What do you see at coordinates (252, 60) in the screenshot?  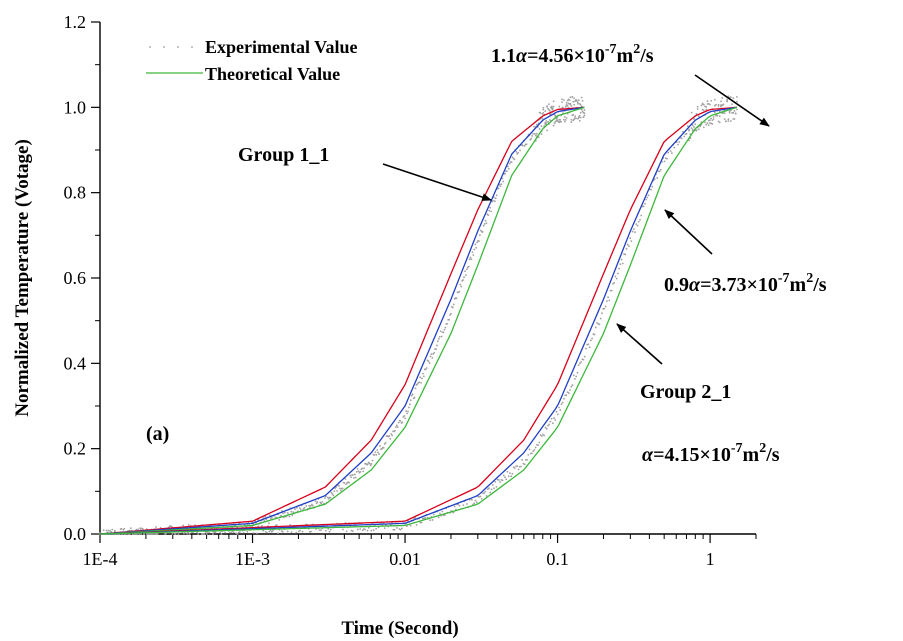 I see `legend: Experimental Value Theoretical Value` at bounding box center [252, 60].